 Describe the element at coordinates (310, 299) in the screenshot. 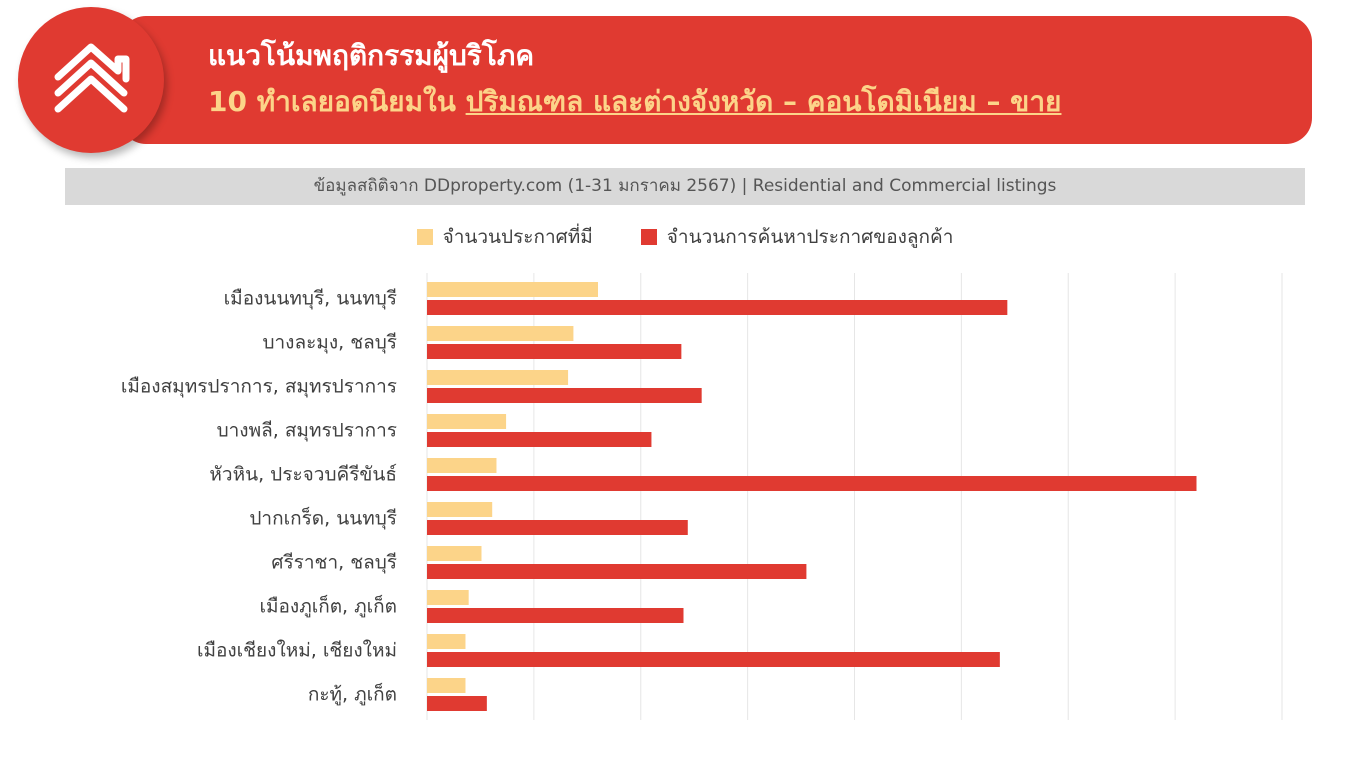

I see `category-label: เมืองนนทบุรี, นนทบุรี` at that location.